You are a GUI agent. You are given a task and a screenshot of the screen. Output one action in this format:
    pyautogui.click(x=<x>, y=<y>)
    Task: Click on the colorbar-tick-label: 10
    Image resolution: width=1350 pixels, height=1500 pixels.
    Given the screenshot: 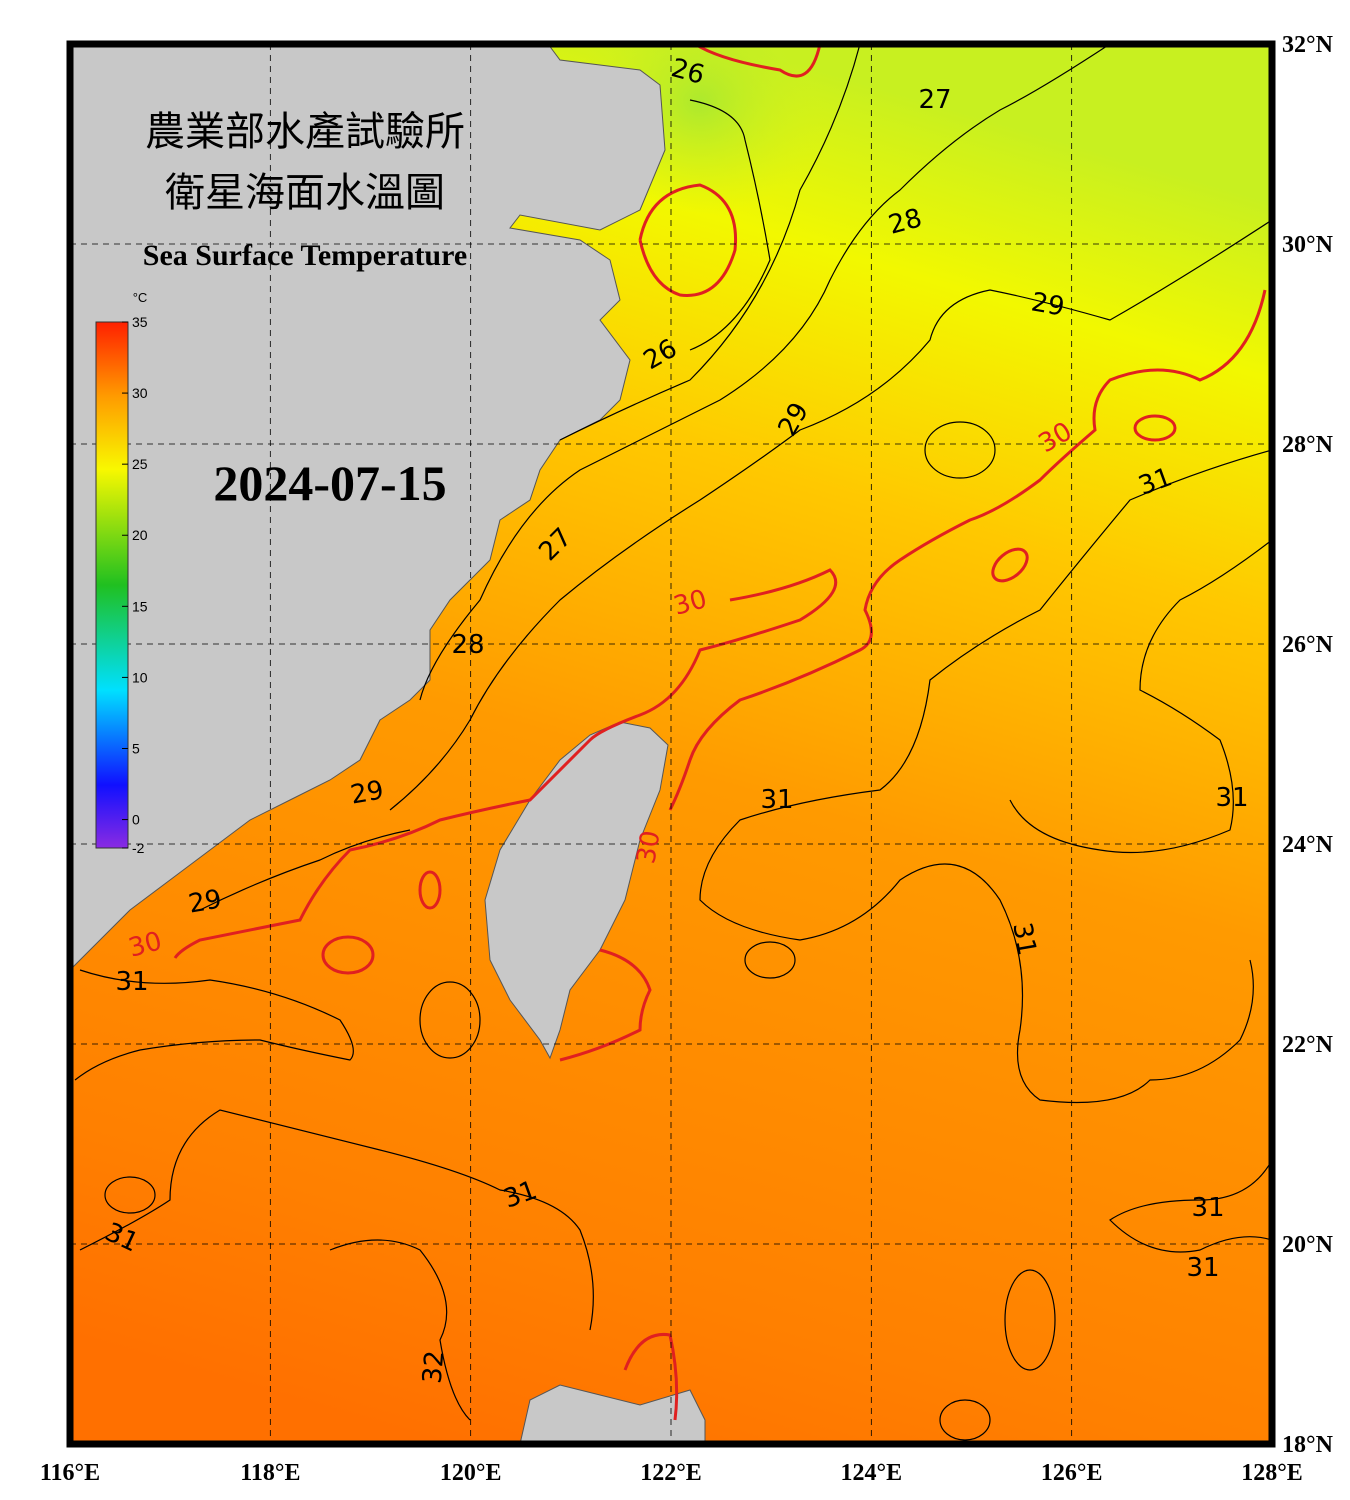 What is the action you would take?
    pyautogui.click(x=140, y=677)
    